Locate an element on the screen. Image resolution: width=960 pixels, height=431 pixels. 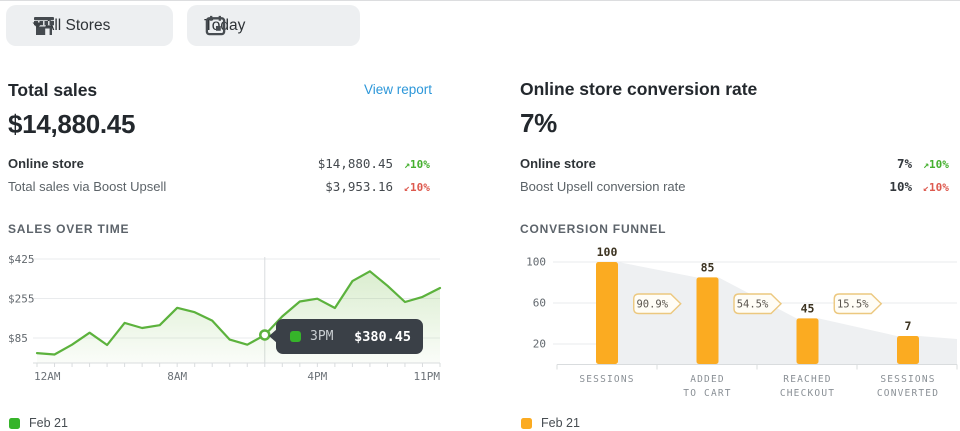
category-label: CONVERTED is located at coordinates (908, 393).